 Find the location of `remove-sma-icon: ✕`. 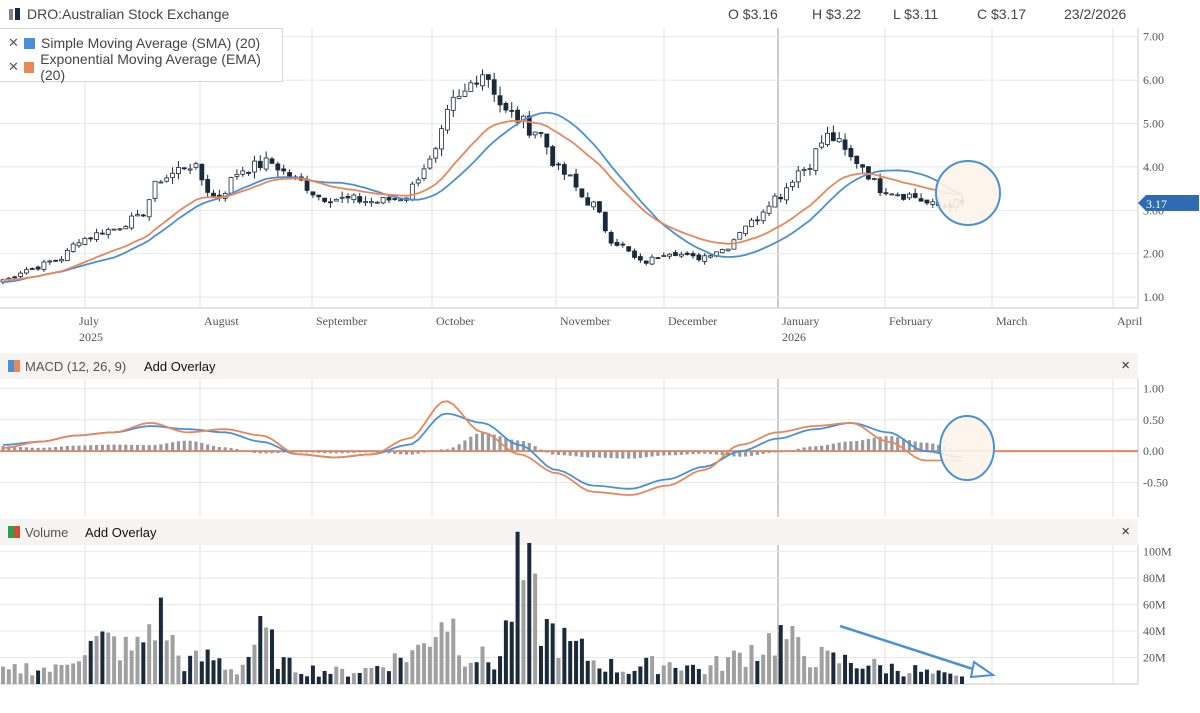

remove-sma-icon: ✕ is located at coordinates (13, 42).